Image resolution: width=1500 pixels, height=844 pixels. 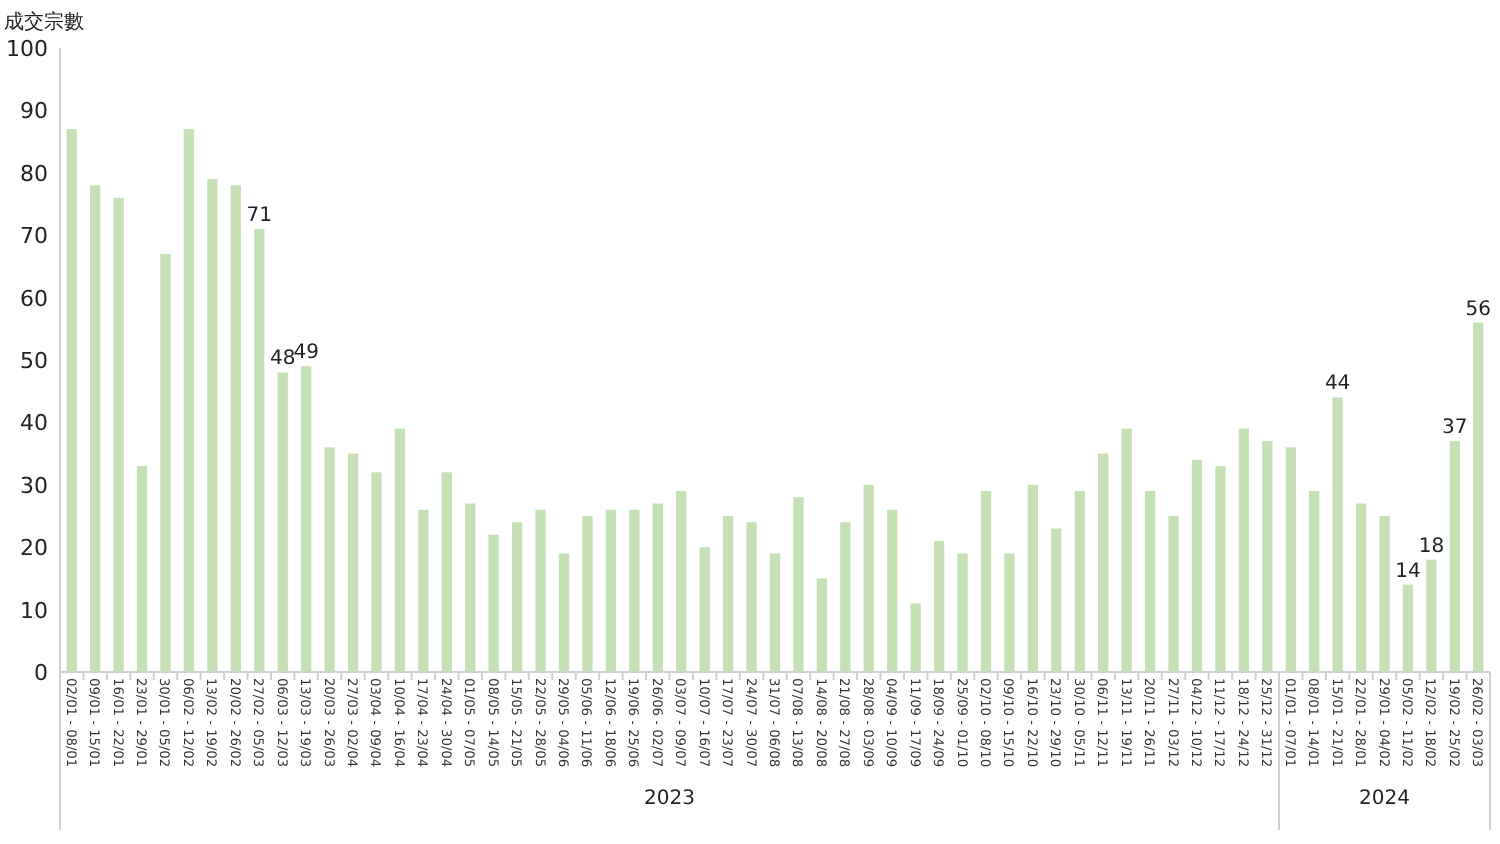 I want to click on data-label: 37, so click(x=1455, y=428).